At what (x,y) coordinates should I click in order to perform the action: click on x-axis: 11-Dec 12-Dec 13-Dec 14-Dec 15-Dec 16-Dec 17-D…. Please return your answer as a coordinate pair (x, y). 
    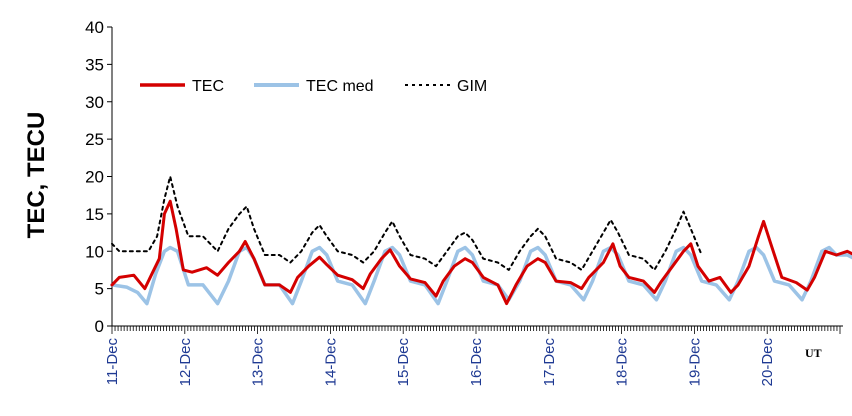
    Looking at the image, I should click on (473, 356).